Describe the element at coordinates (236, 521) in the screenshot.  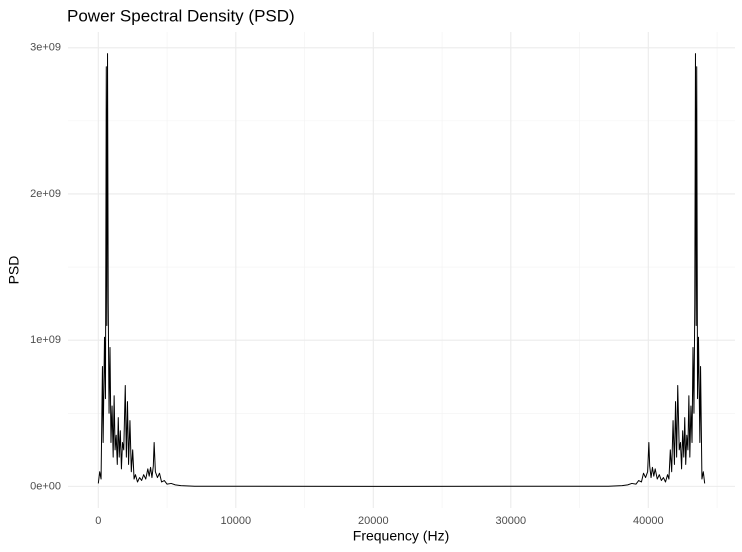
I see `x-tick-label: 10000` at that location.